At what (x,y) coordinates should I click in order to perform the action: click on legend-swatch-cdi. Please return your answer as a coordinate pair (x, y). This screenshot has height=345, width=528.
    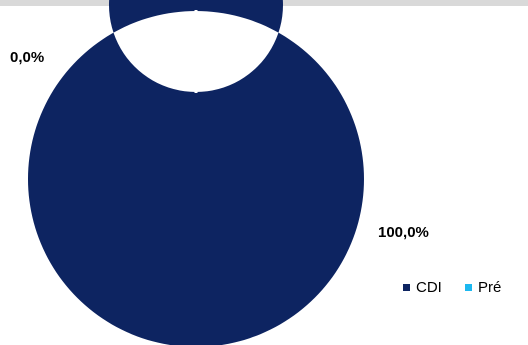
    Looking at the image, I should click on (406, 287).